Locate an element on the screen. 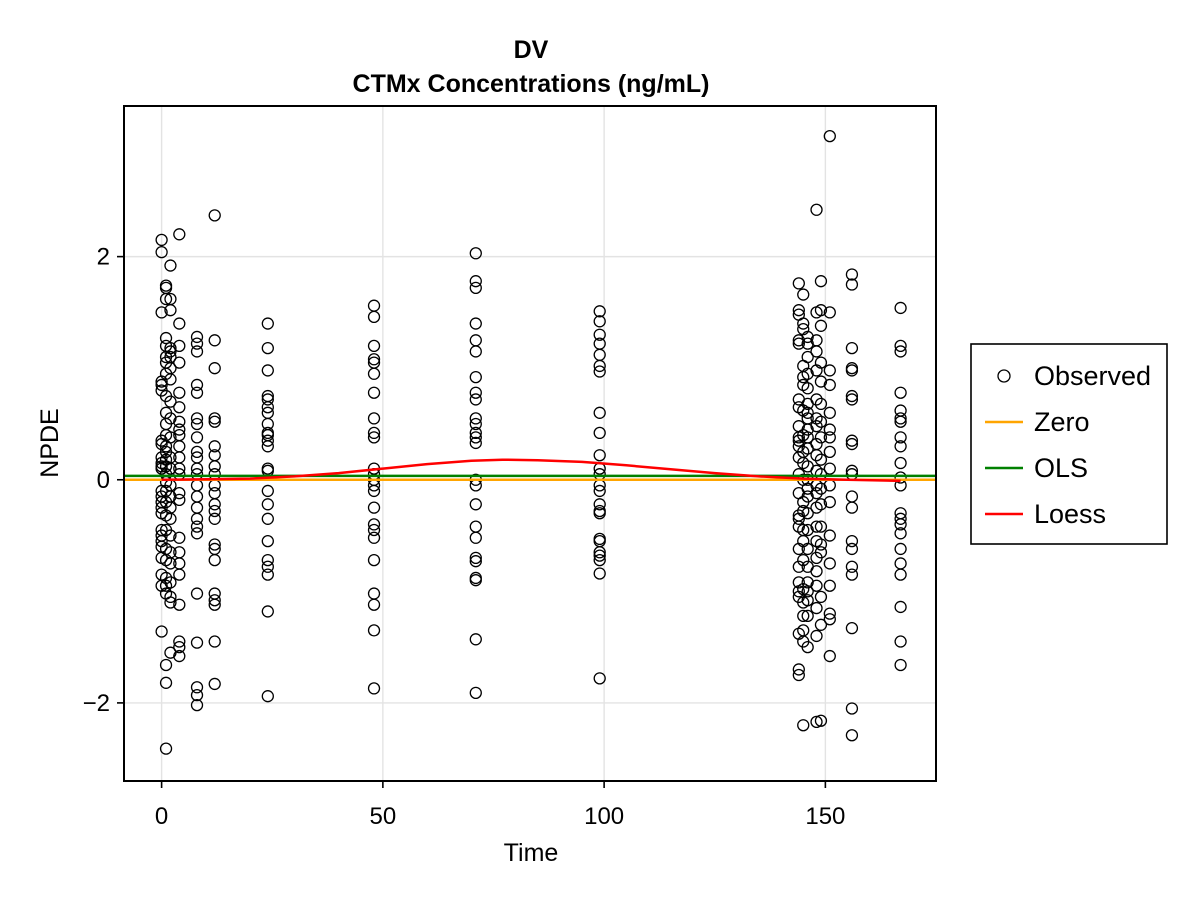 The height and width of the screenshot is (900, 1200). x-tick-label: 150 is located at coordinates (825, 816).